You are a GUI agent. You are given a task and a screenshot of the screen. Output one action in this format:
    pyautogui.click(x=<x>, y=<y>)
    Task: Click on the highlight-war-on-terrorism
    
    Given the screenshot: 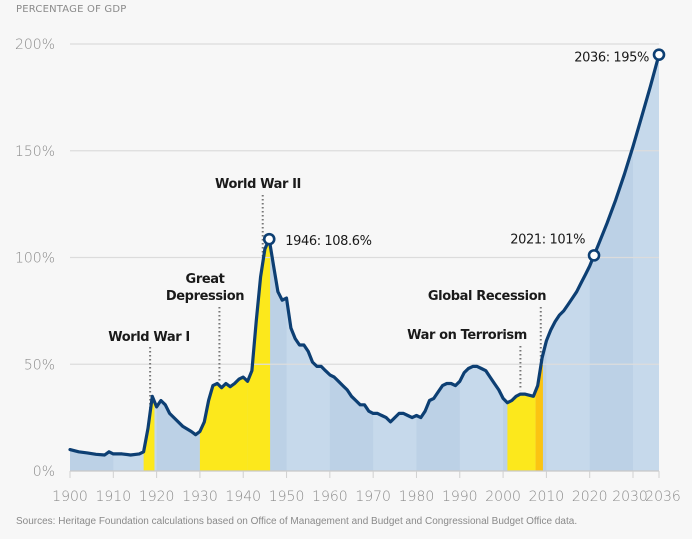 What is the action you would take?
    pyautogui.click(x=521, y=262)
    